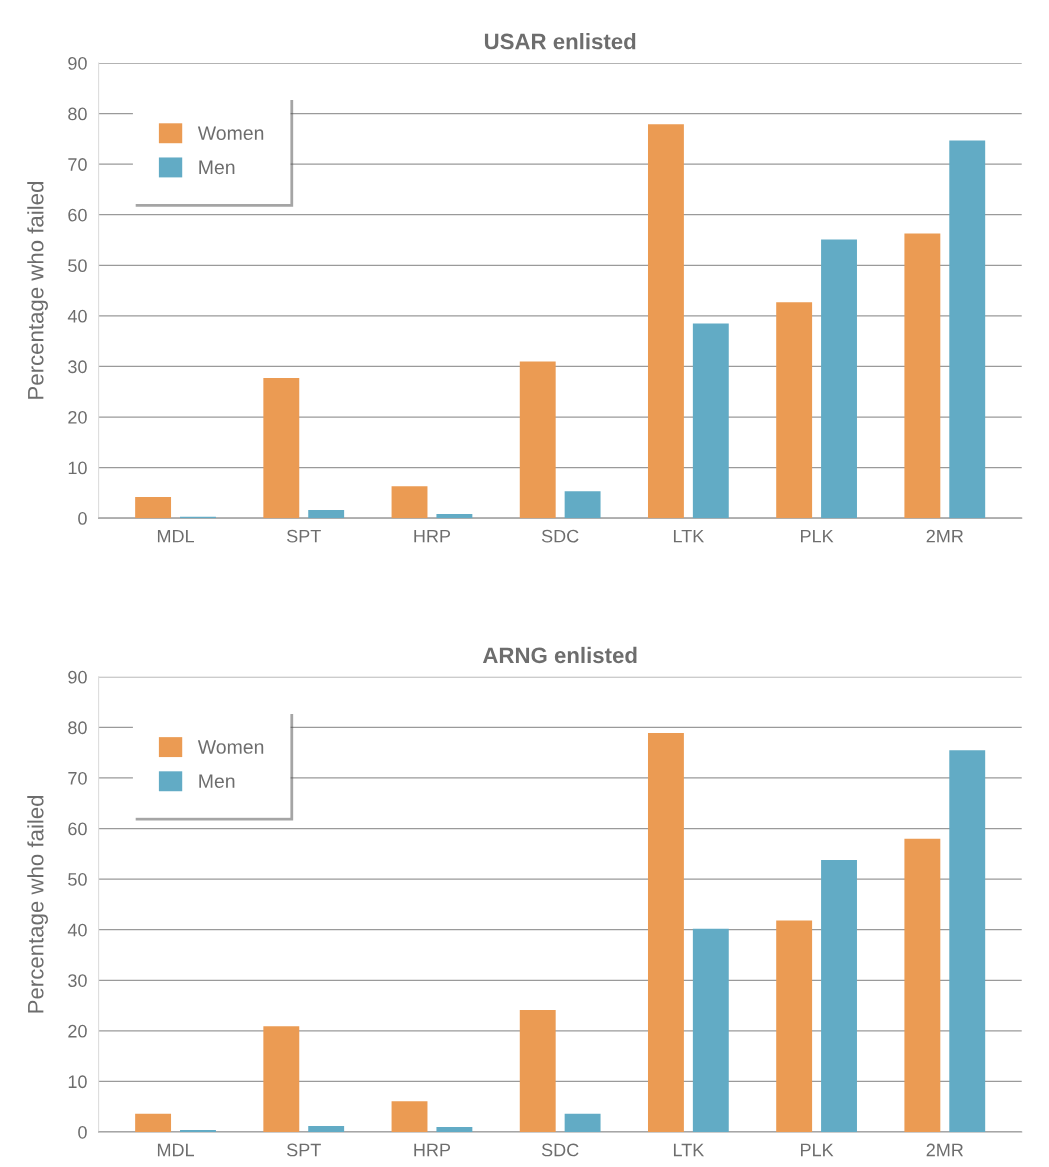  What do you see at coordinates (560, 41) in the screenshot?
I see `chart-title: USAR enlisted` at bounding box center [560, 41].